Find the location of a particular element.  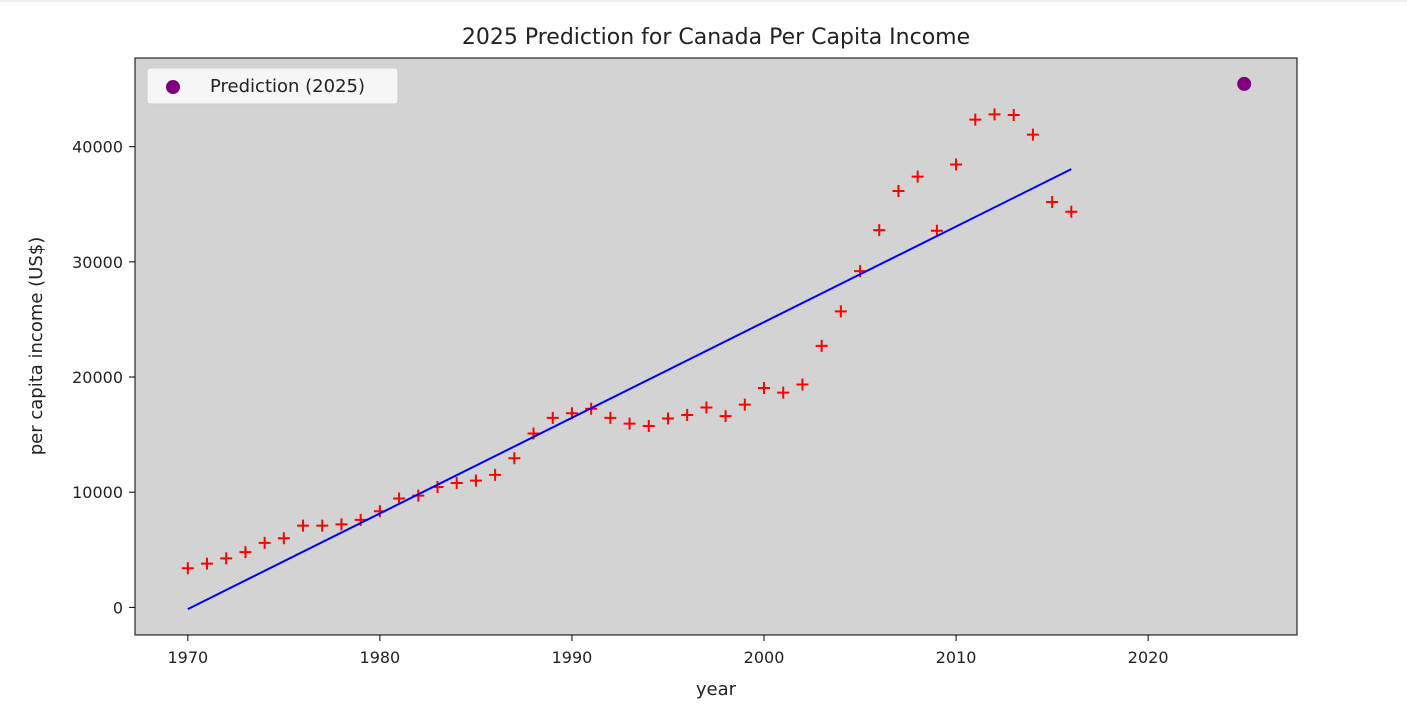

x-tick-label: 2010 is located at coordinates (956, 657).